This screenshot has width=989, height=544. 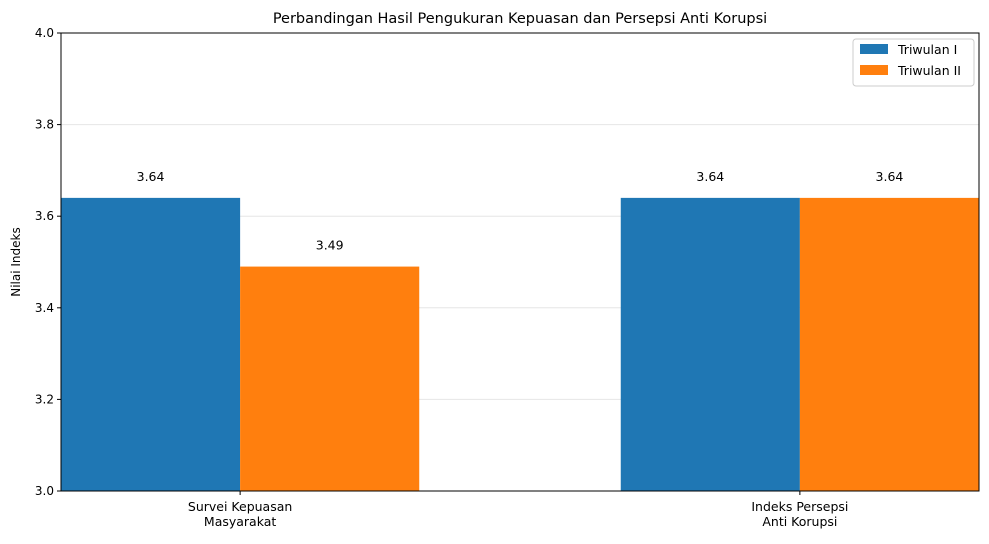 What do you see at coordinates (799, 521) in the screenshot?
I see `x-tick-label: Anti Korupsi` at bounding box center [799, 521].